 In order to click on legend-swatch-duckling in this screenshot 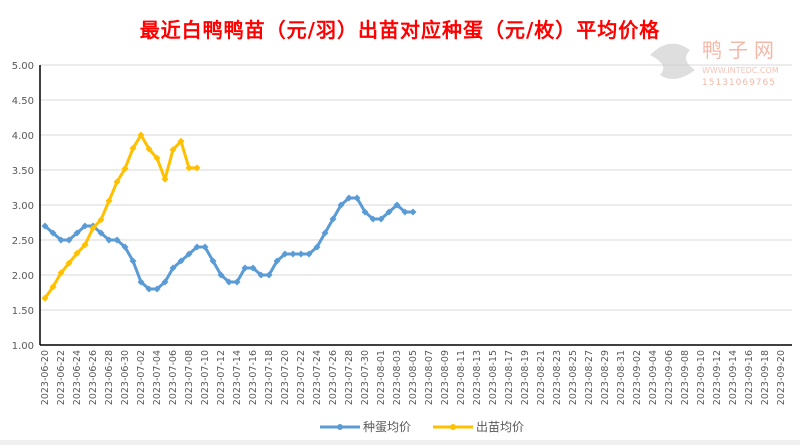, I will do `click(453, 426)`.